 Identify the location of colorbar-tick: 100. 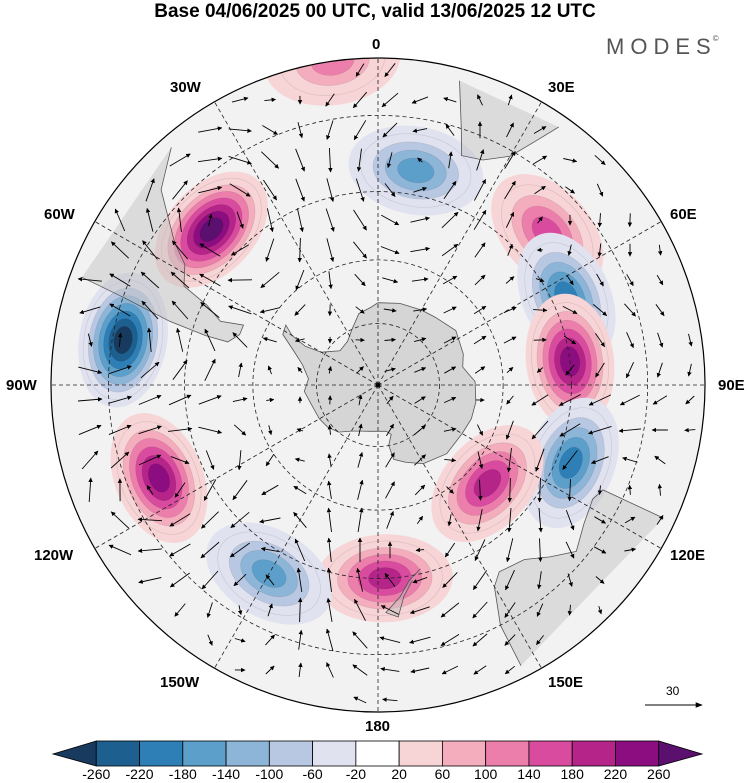
(485, 774).